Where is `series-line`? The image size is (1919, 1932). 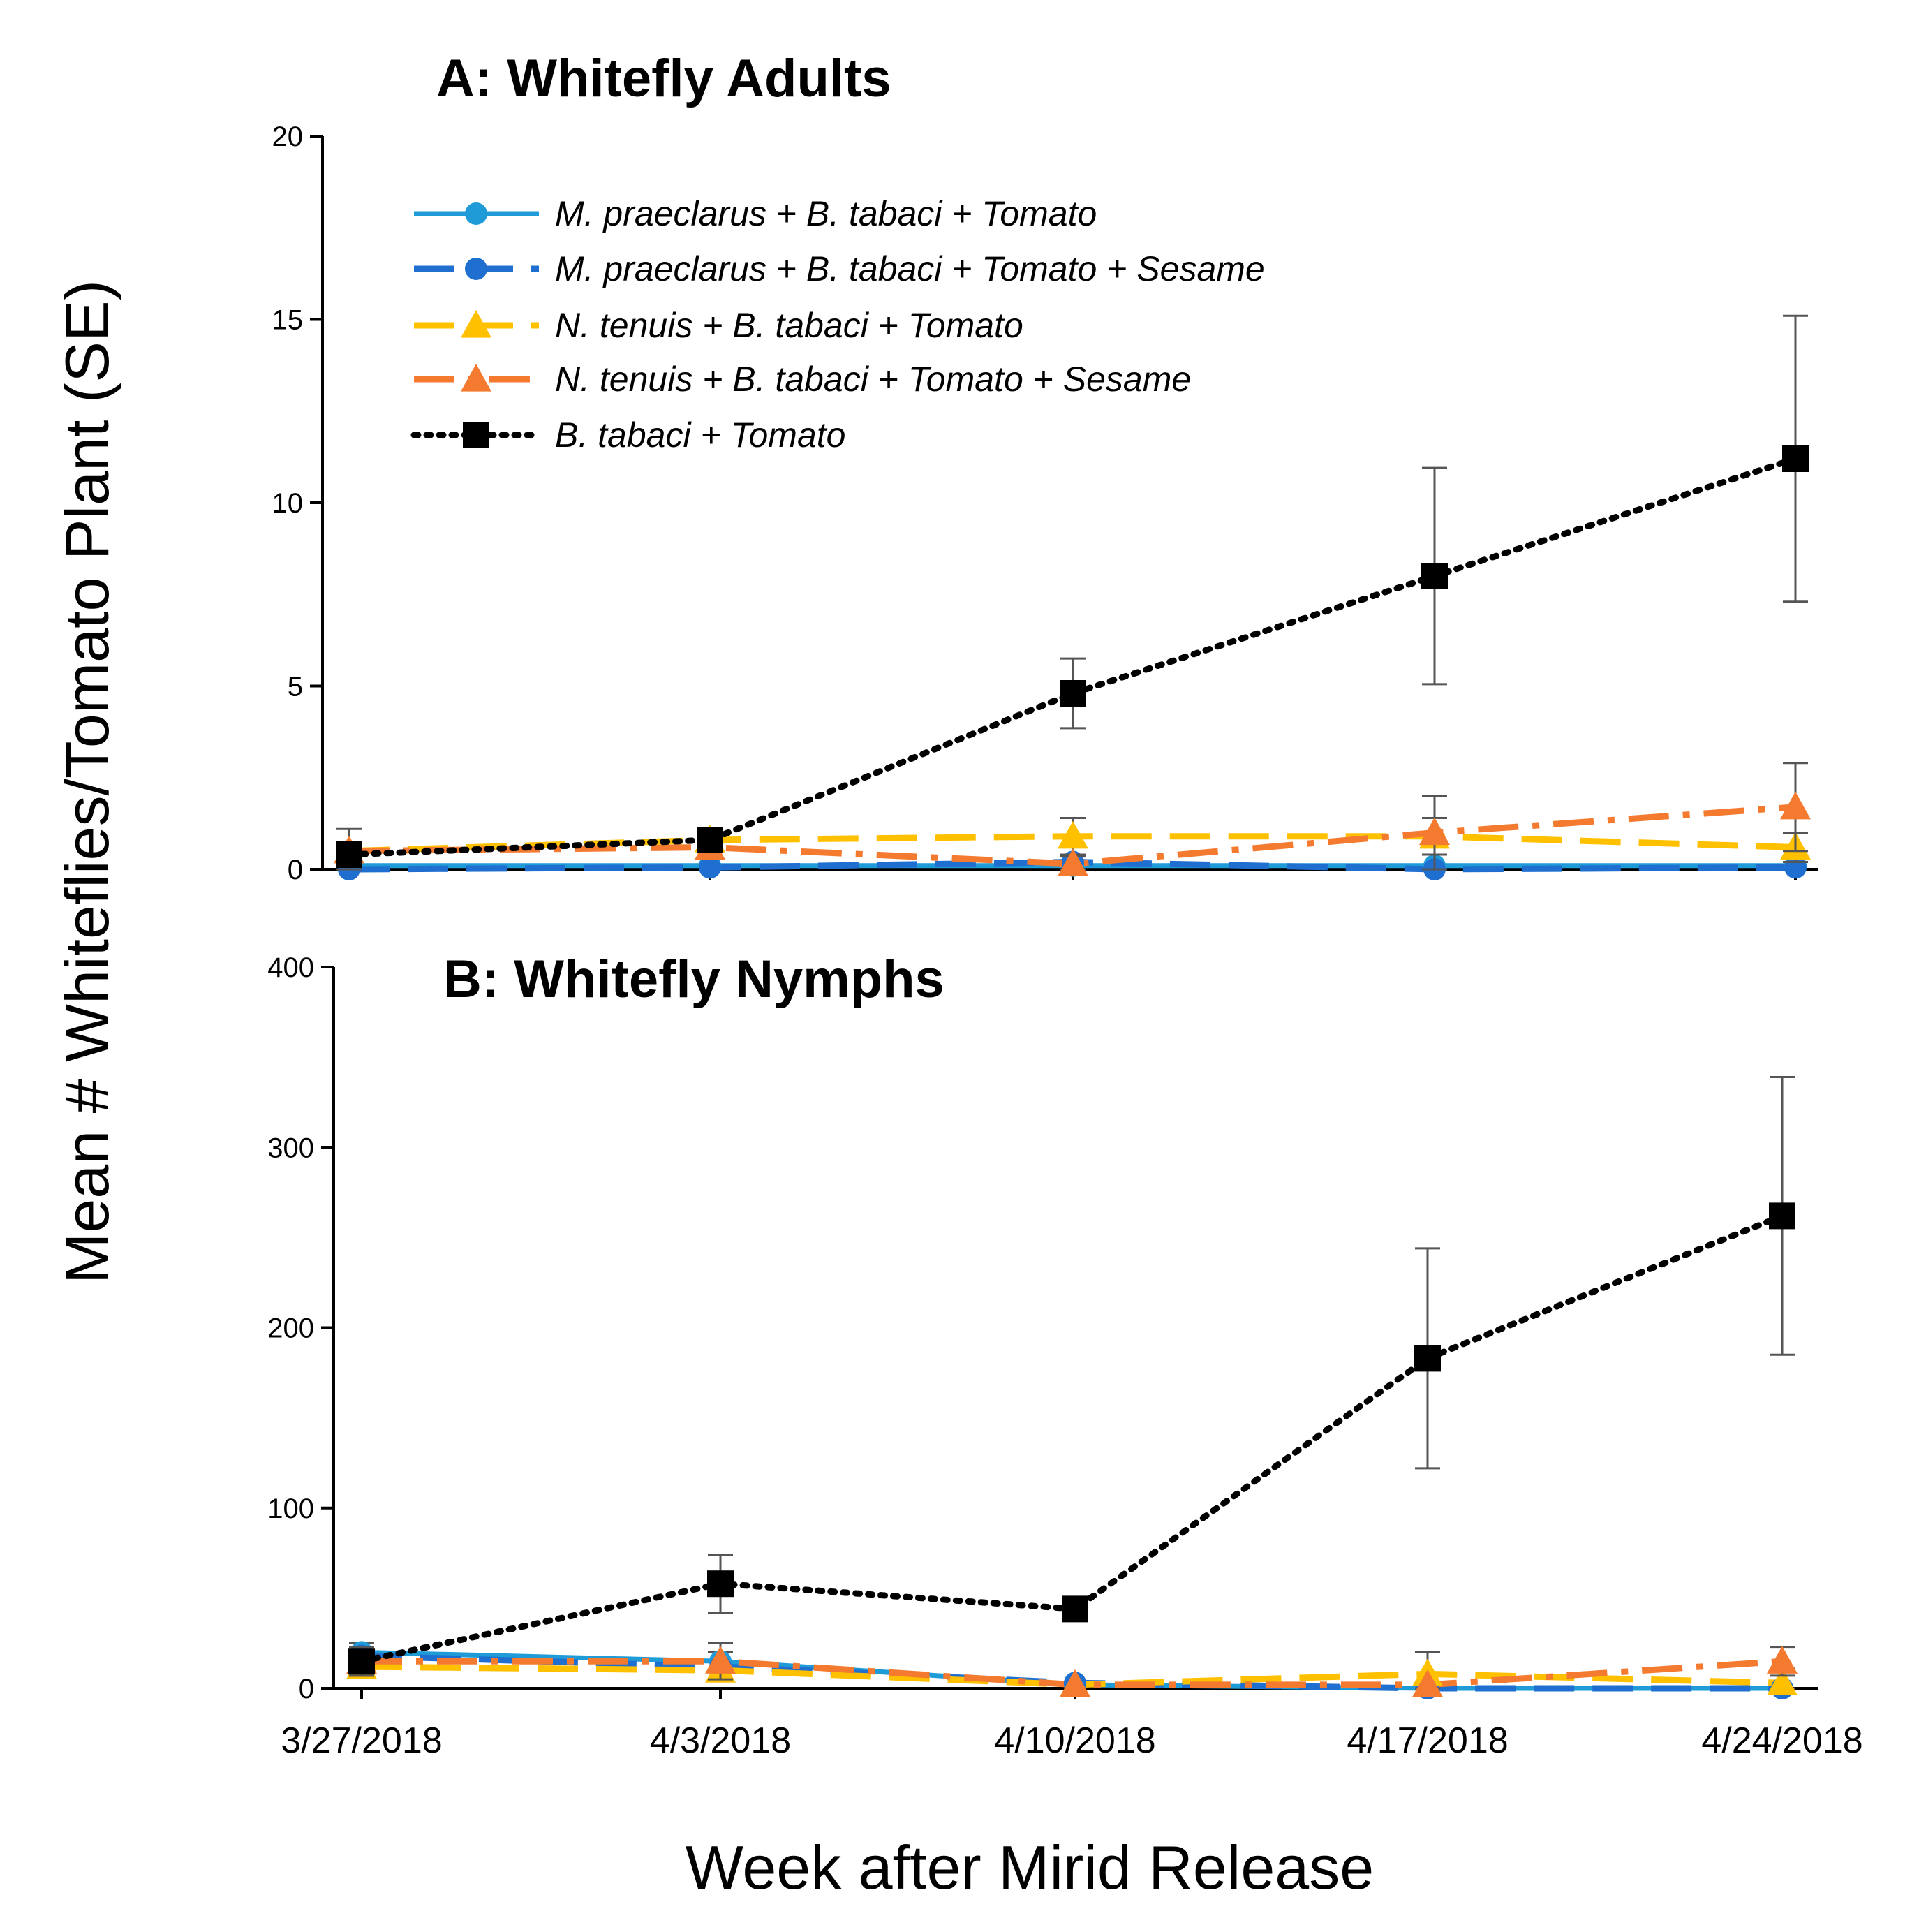
series-line is located at coordinates (1072, 836).